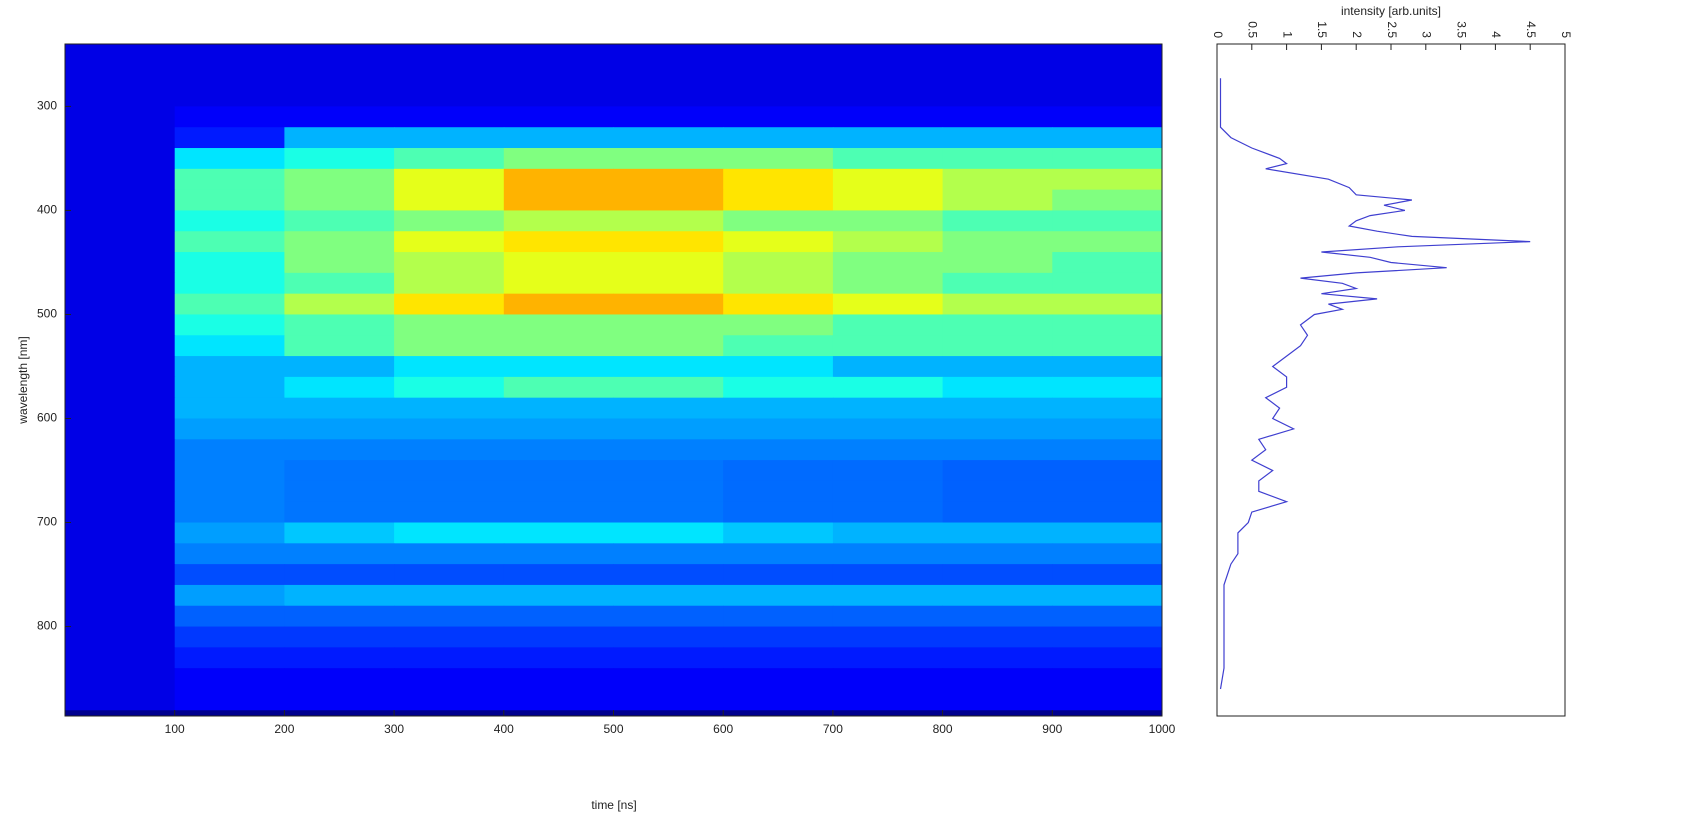  What do you see at coordinates (1357, 34) in the screenshot?
I see `x-tick-label: 2` at bounding box center [1357, 34].